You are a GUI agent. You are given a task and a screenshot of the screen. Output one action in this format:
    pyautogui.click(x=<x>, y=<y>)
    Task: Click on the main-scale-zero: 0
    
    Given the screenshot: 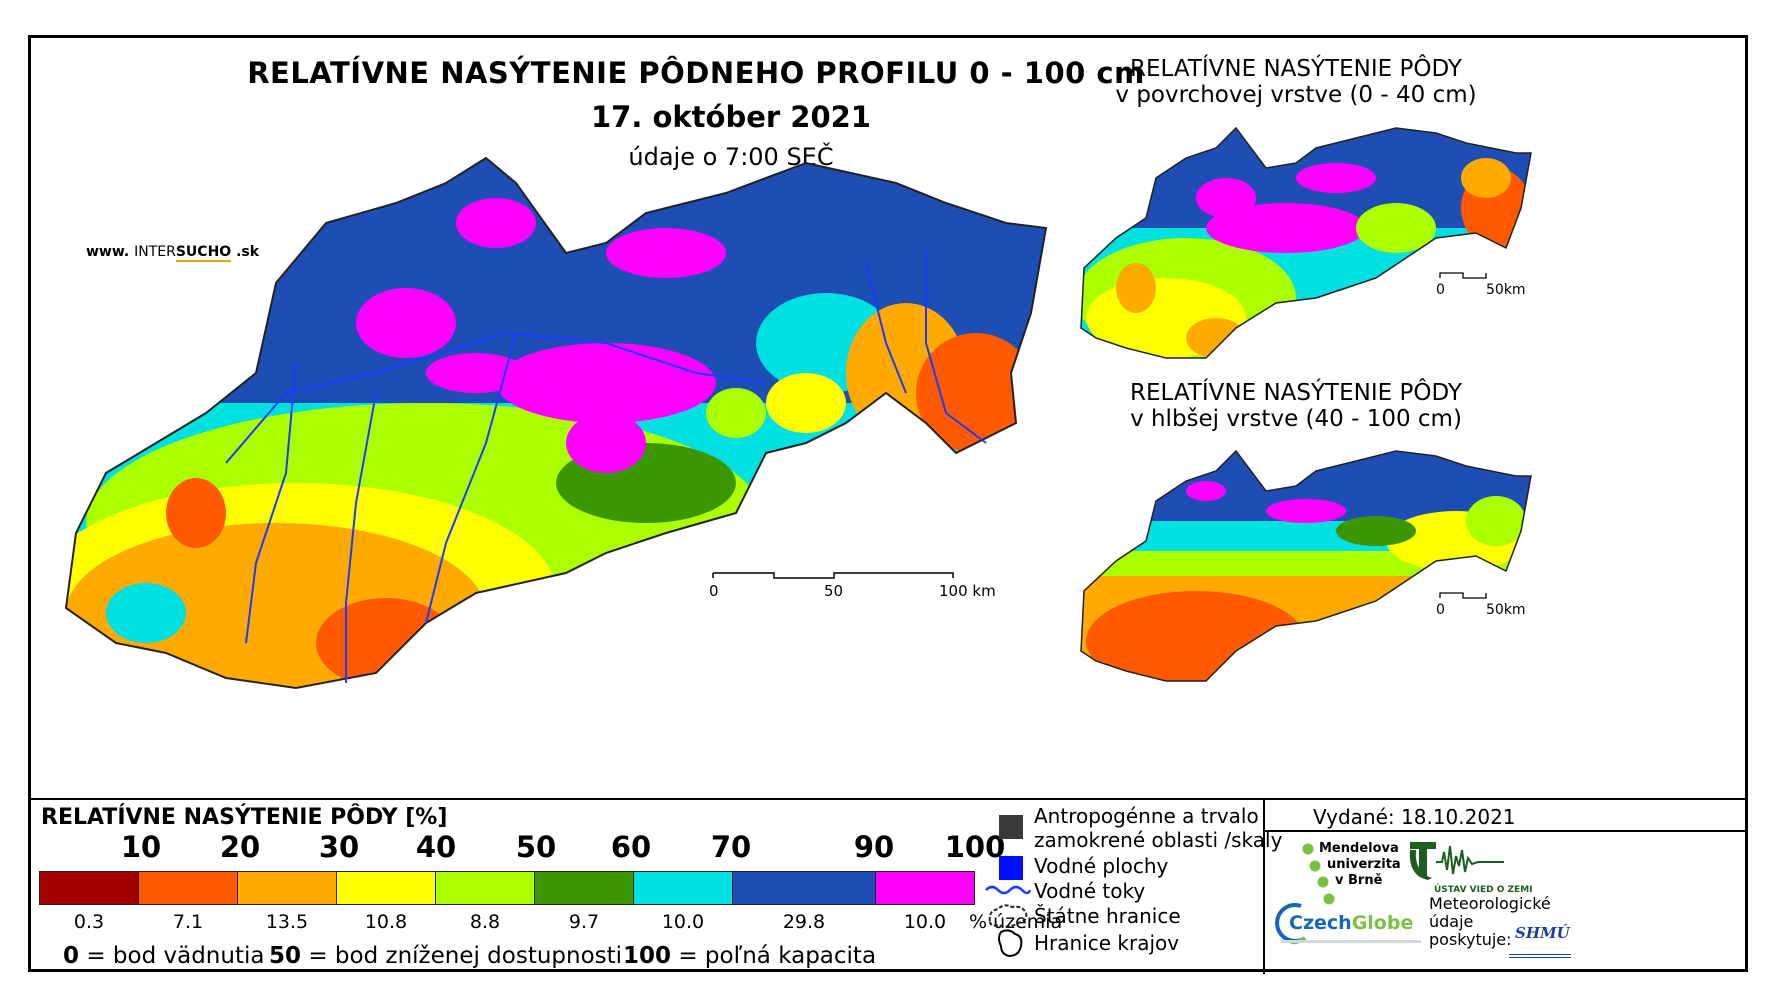 What is the action you would take?
    pyautogui.click(x=714, y=591)
    